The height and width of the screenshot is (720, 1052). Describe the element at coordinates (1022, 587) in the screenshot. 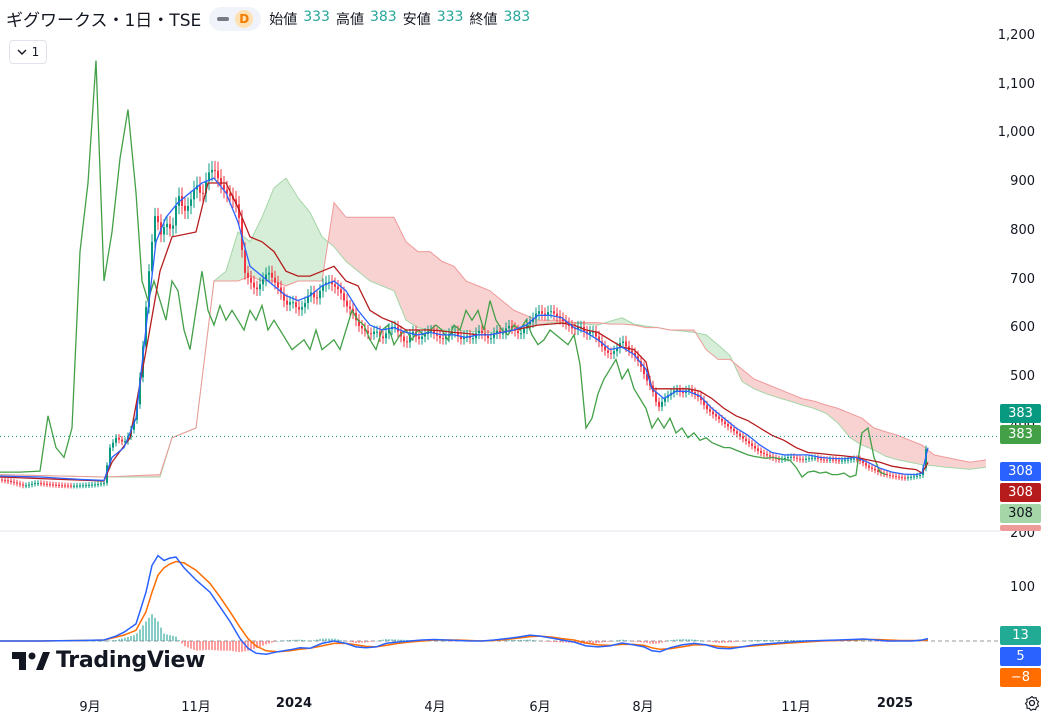

I see `macd-y-tick-label: 100` at that location.